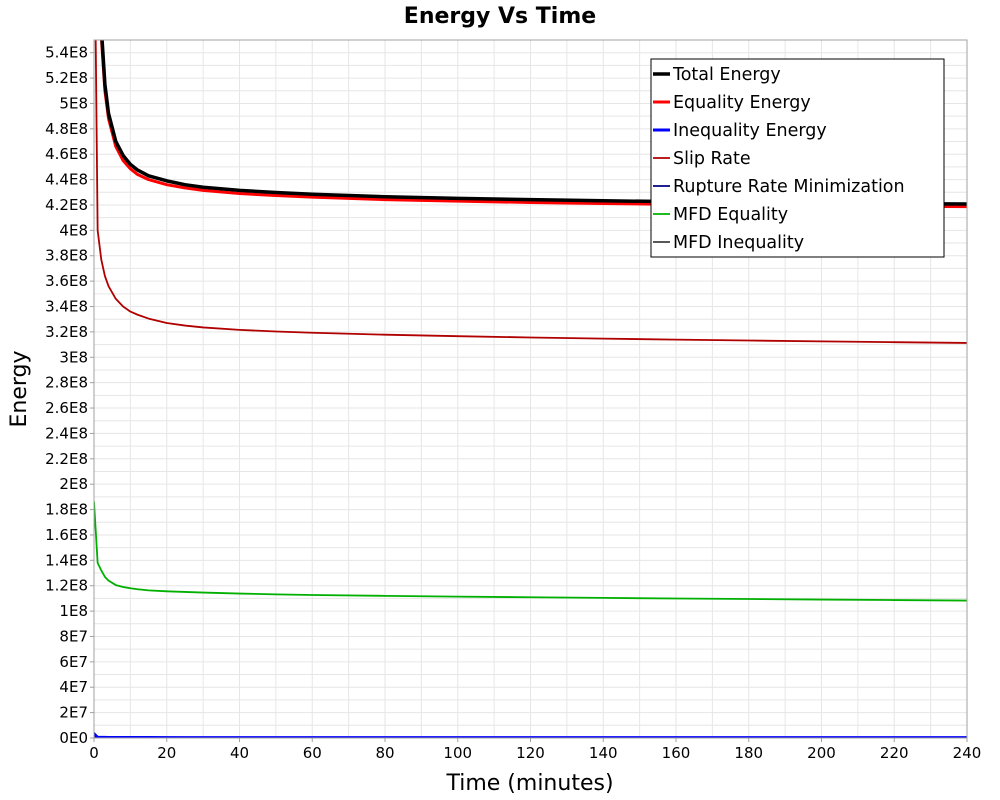  I want to click on x-tick-label: 100, so click(457, 753).